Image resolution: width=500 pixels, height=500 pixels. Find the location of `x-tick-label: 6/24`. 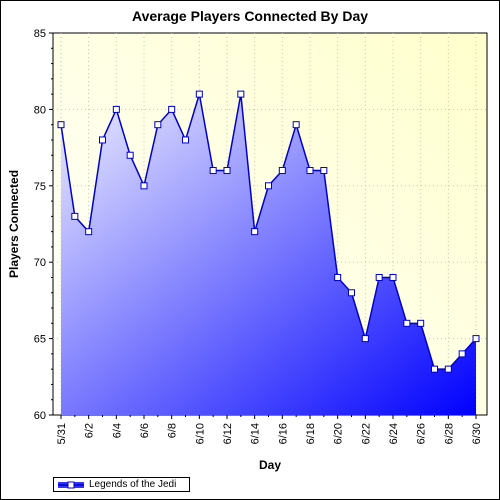

x-tick-label: 6/24 is located at coordinates (394, 433).